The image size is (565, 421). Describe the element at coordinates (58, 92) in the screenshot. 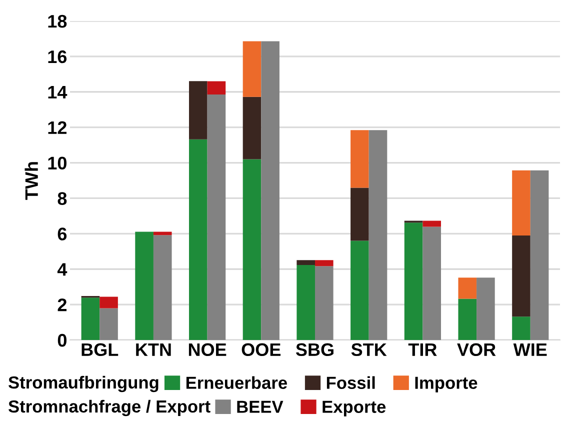

I see `y-tick-label: 14` at that location.